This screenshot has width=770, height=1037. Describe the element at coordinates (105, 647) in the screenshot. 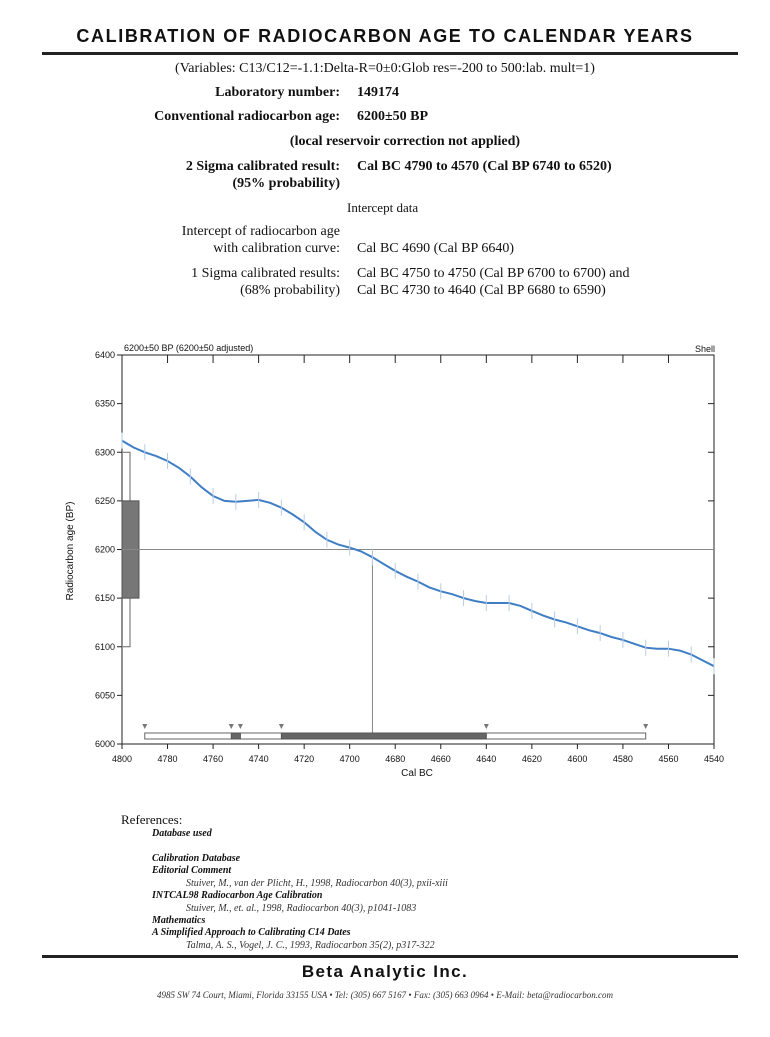

I see `y-tick-label: 6100` at that location.